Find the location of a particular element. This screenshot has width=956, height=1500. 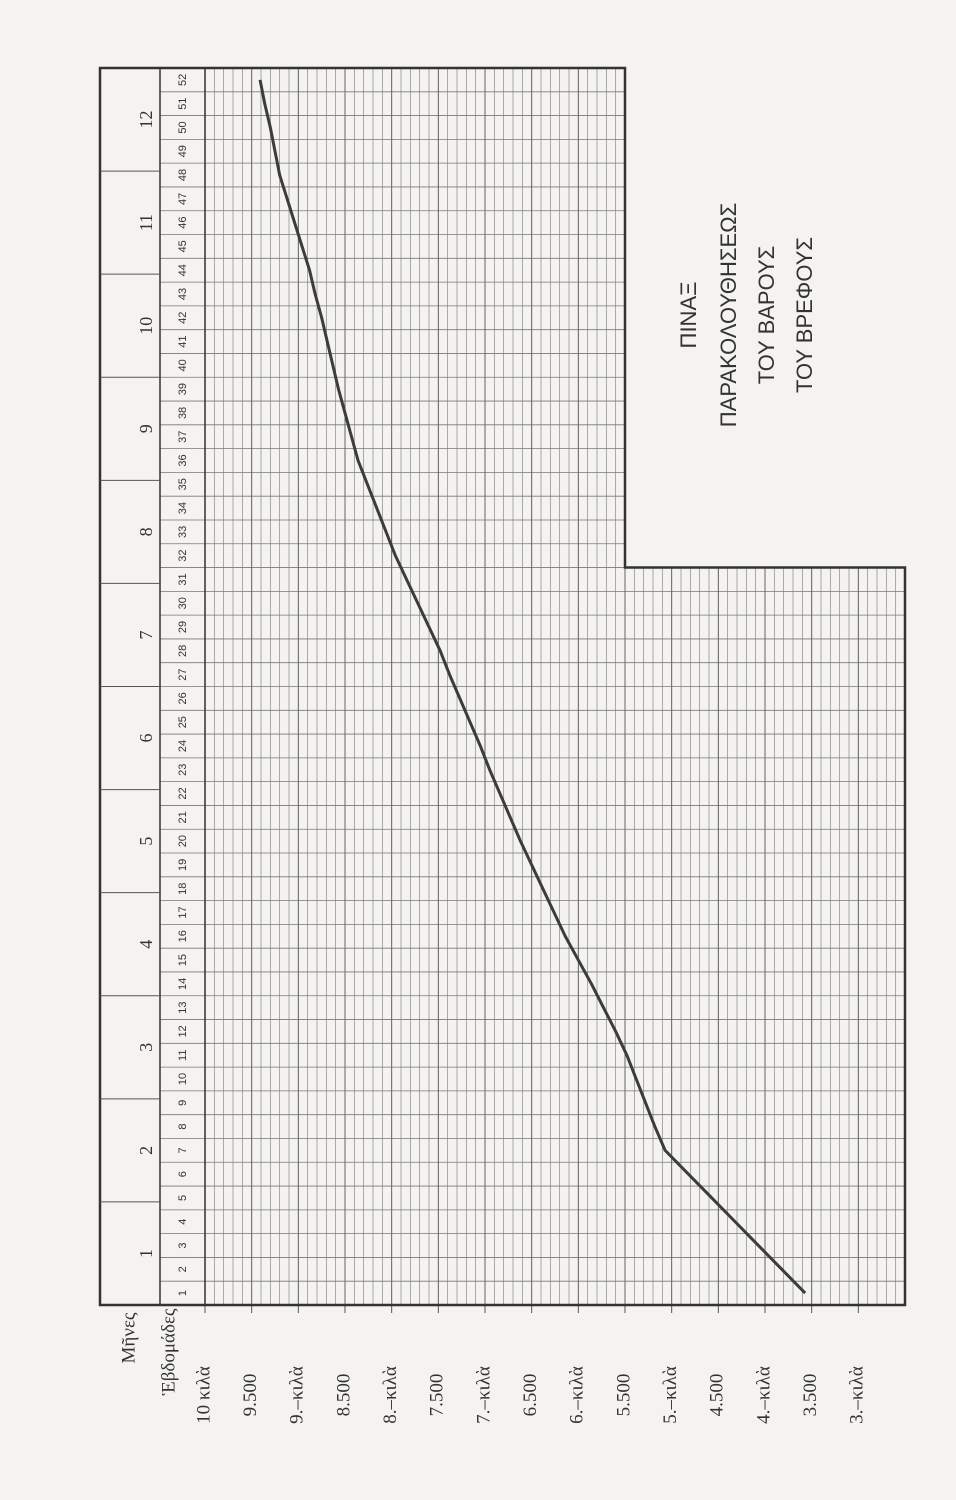

x-tick-label: 25 is located at coordinates (183, 722).